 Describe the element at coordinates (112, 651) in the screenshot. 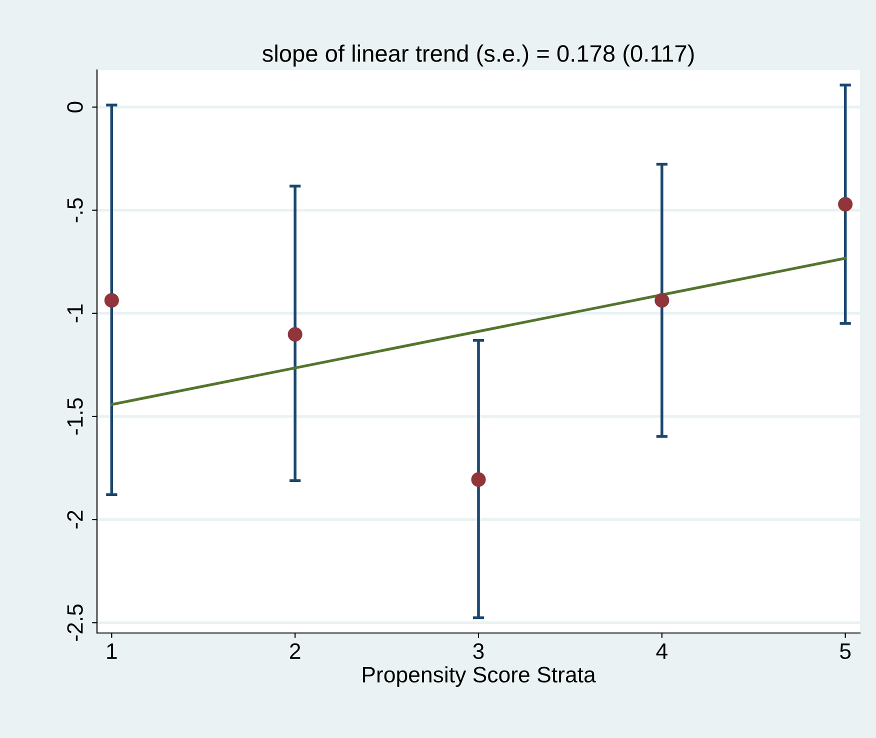

I see `x-tick-label: 1` at that location.